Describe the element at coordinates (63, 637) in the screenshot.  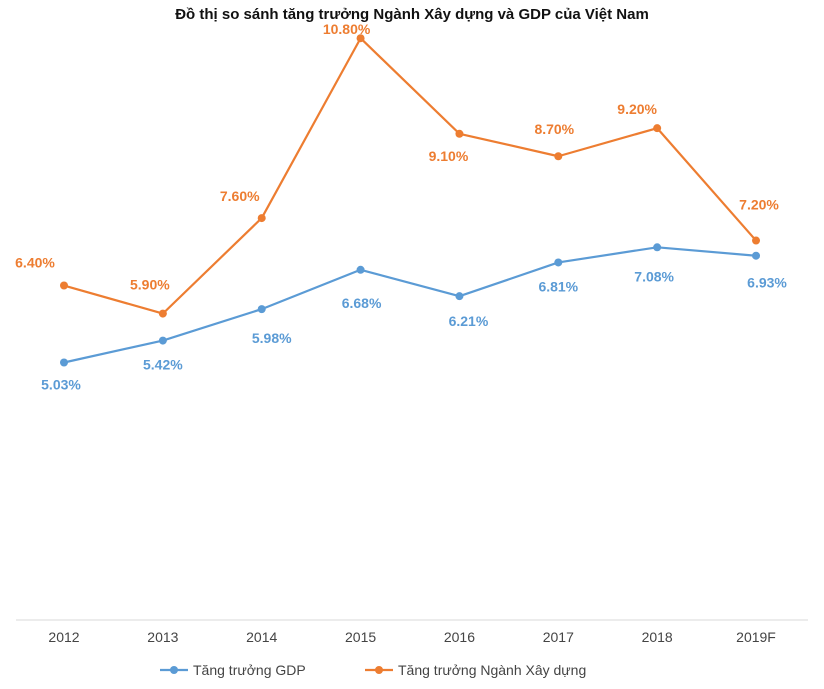
I see `x-tick-label: 2012` at that location.